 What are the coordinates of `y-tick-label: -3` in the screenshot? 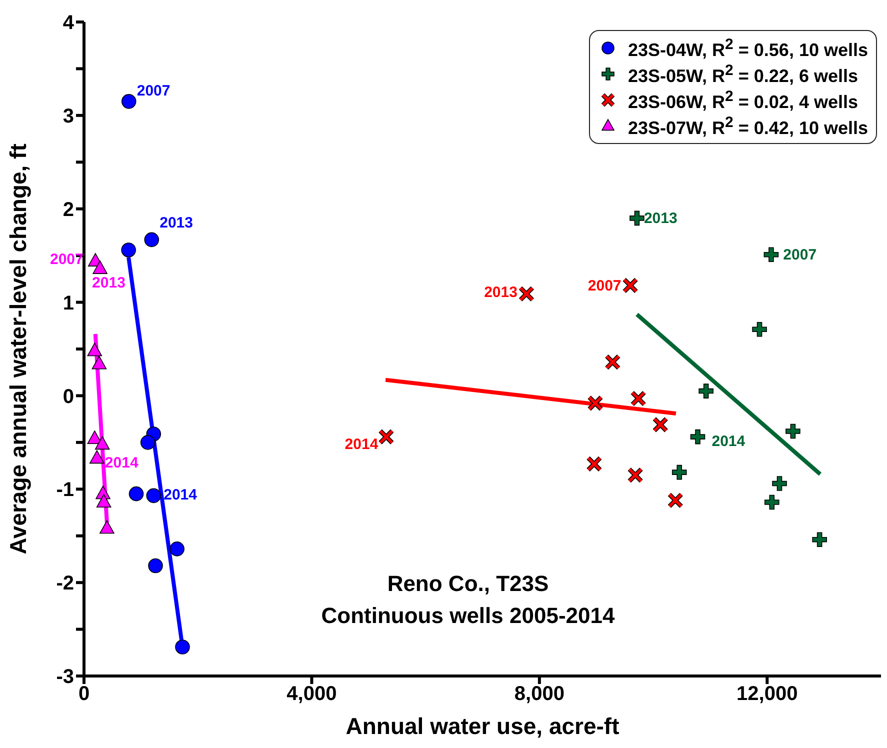 It's located at (65, 677).